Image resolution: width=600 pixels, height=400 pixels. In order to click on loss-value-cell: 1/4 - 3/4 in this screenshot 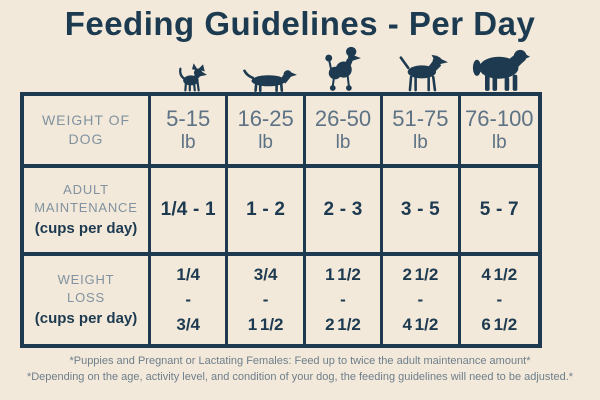, I will do `click(190, 300)`.